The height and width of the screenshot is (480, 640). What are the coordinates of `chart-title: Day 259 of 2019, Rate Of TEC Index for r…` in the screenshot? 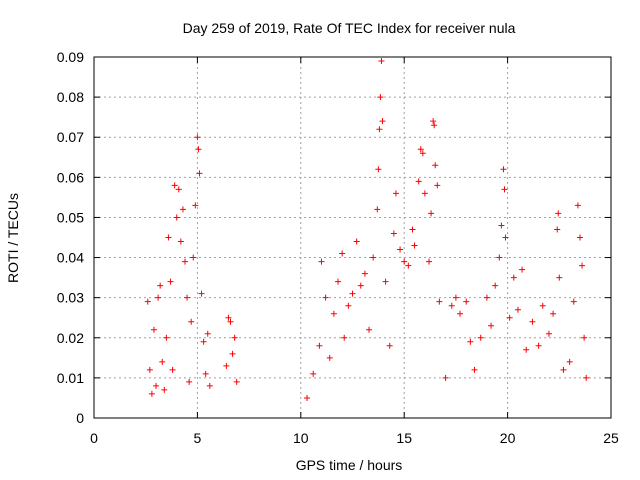 It's located at (349, 28).